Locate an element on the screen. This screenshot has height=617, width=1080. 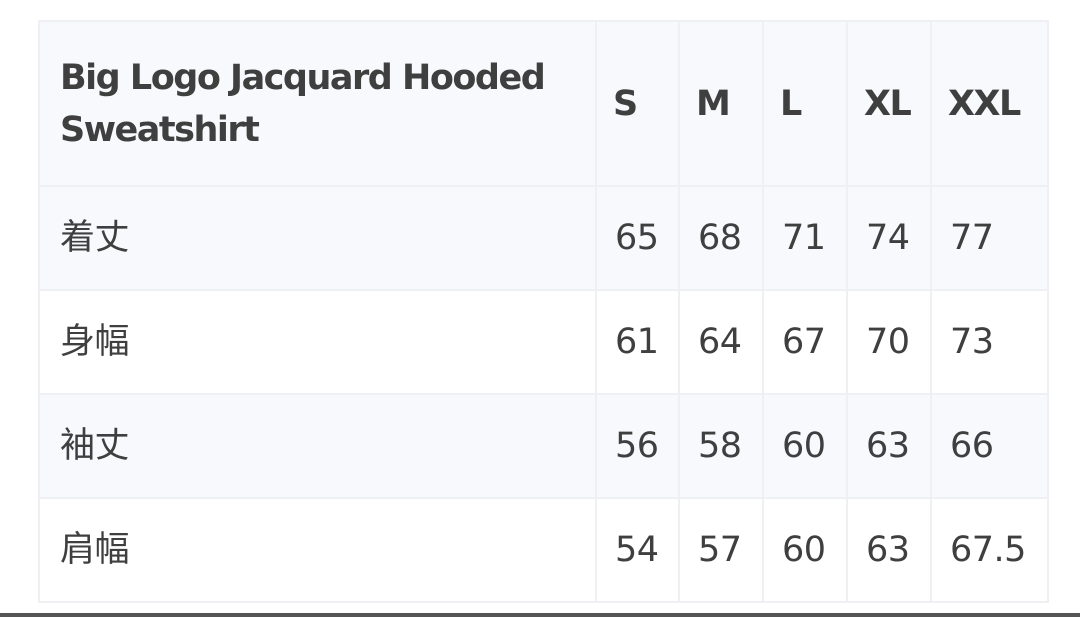
cell: 56 is located at coordinates (637, 446).